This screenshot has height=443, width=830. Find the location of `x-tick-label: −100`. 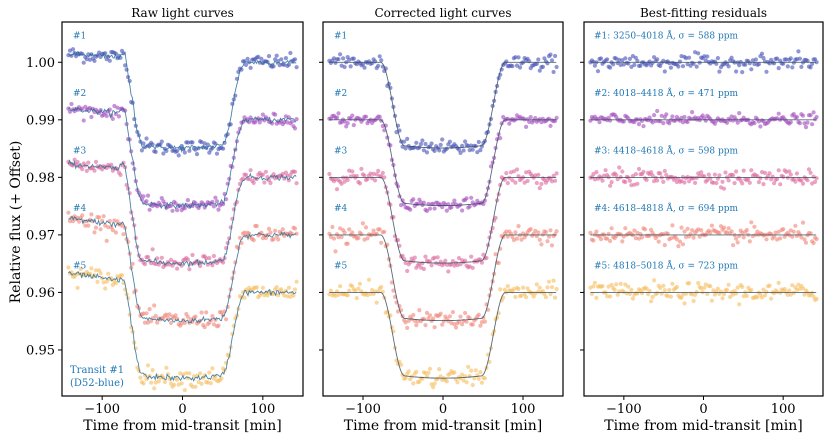

x-tick-label: −100 is located at coordinates (363, 409).